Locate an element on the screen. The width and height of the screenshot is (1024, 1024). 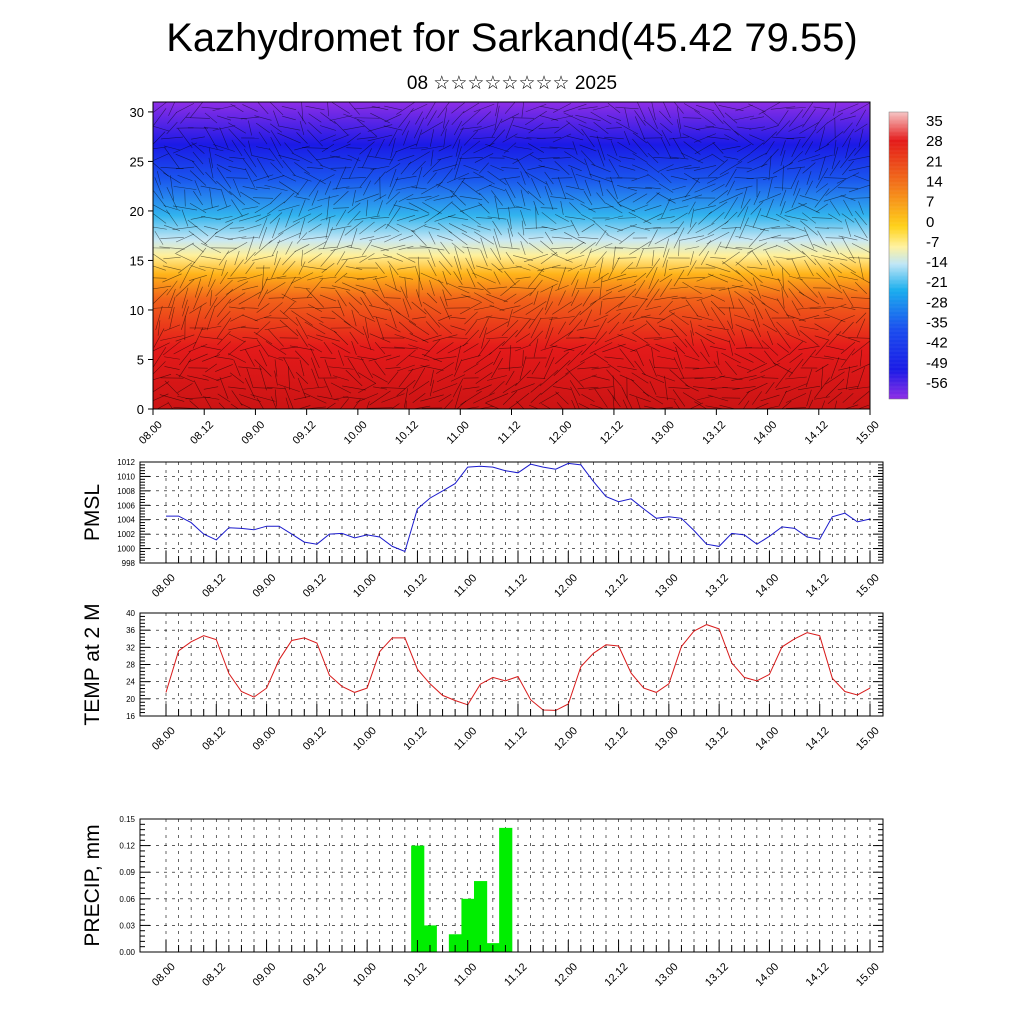
x-tick-label: 11.12 is located at coordinates (515, 585).